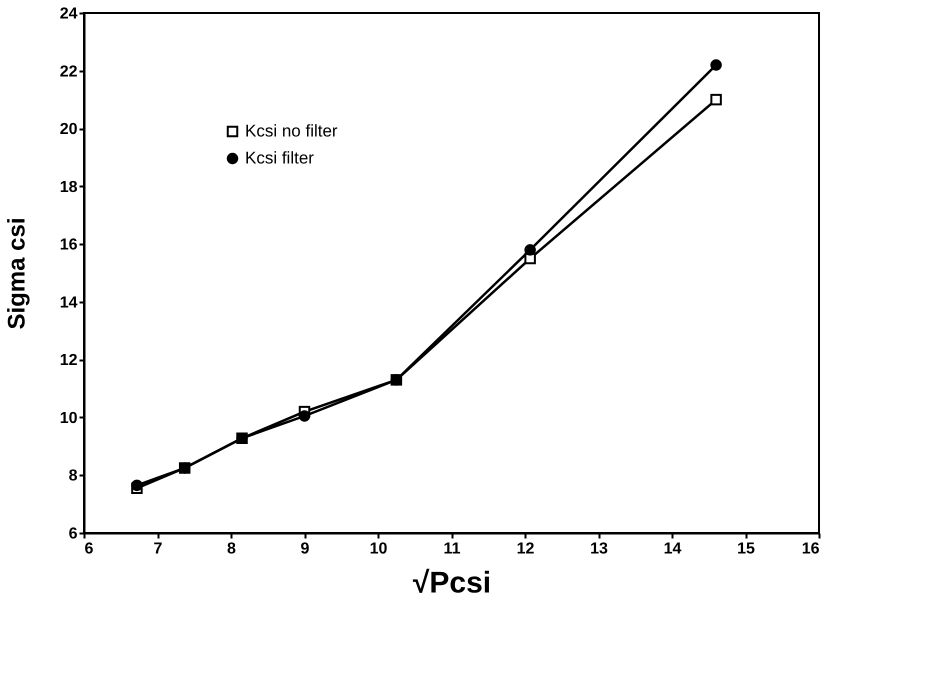 This screenshot has height=675, width=929. I want to click on y-tick-label: 14, so click(69, 303).